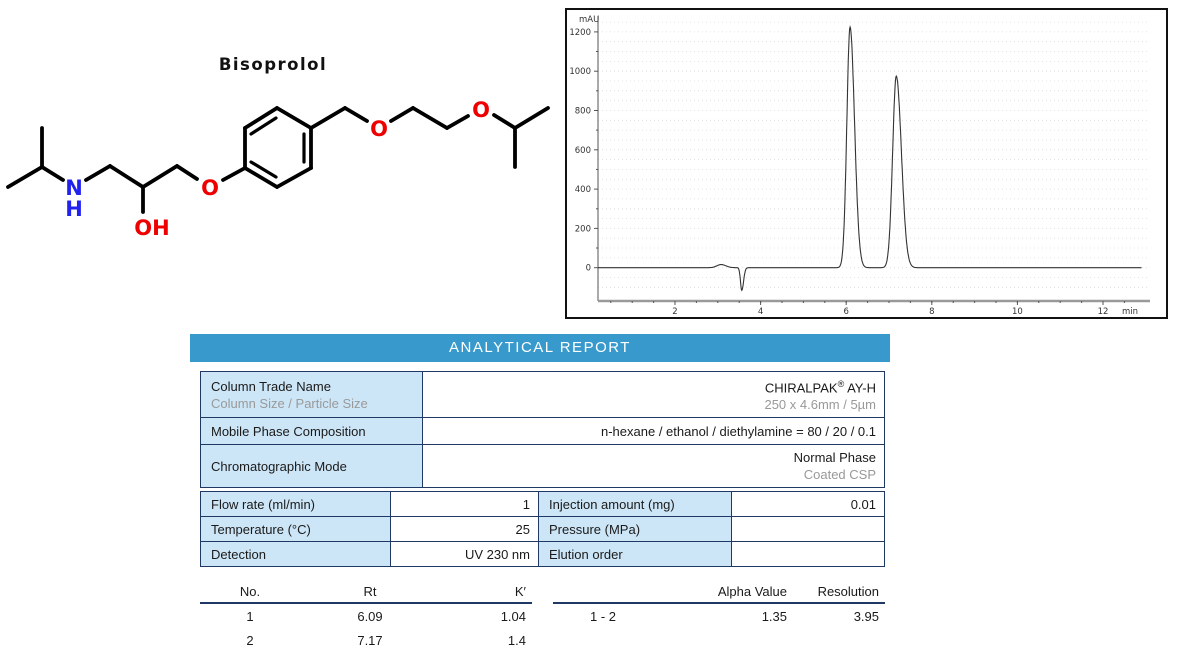 This screenshot has height=657, width=1181. What do you see at coordinates (820, 405) in the screenshot?
I see `column-size-value: 250 x 4.6mm / 5µm` at bounding box center [820, 405].